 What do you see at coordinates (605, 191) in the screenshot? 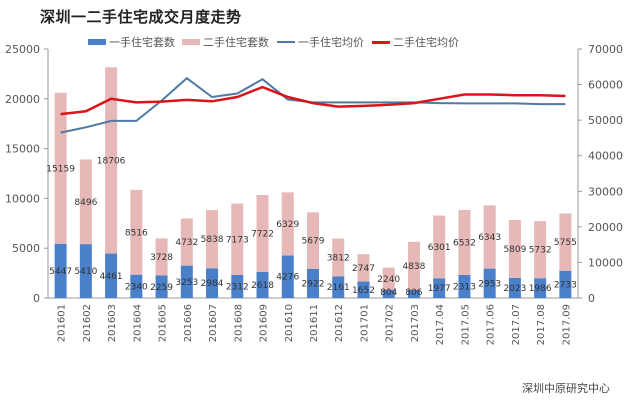
I see `right-axis-tick-label: 30000` at bounding box center [605, 191].